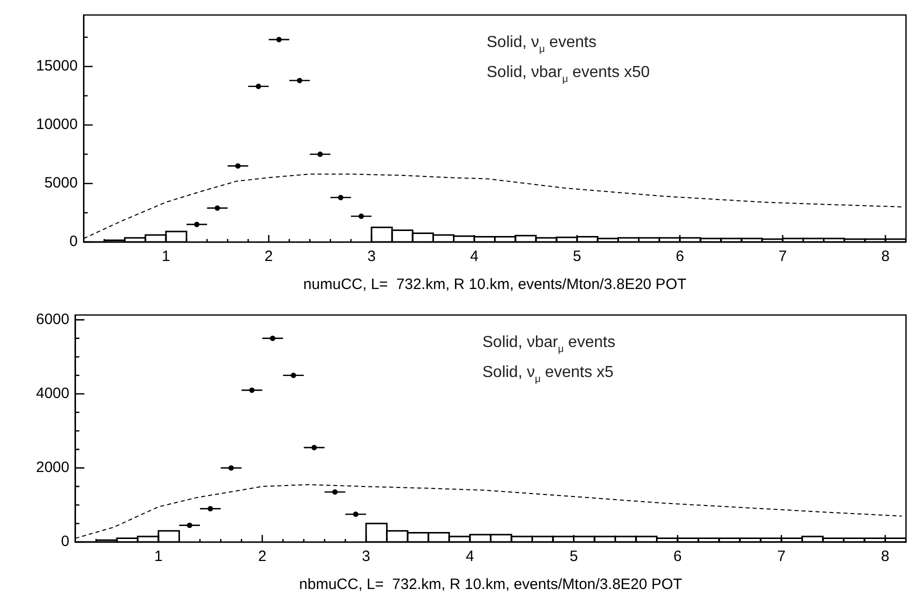 This screenshot has width=920, height=600. Describe the element at coordinates (53, 393) in the screenshot. I see `y-tick-label: 4000` at that location.